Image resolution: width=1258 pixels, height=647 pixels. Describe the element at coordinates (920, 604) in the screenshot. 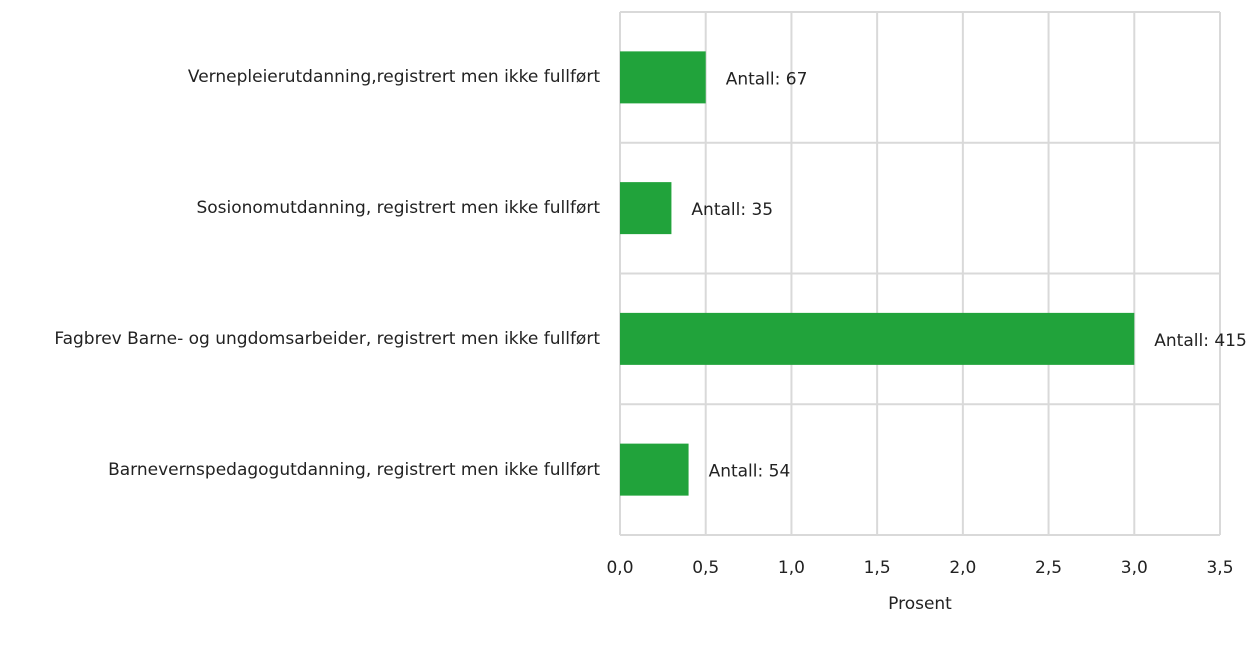

I see `x-axis-label: Prosent` at that location.